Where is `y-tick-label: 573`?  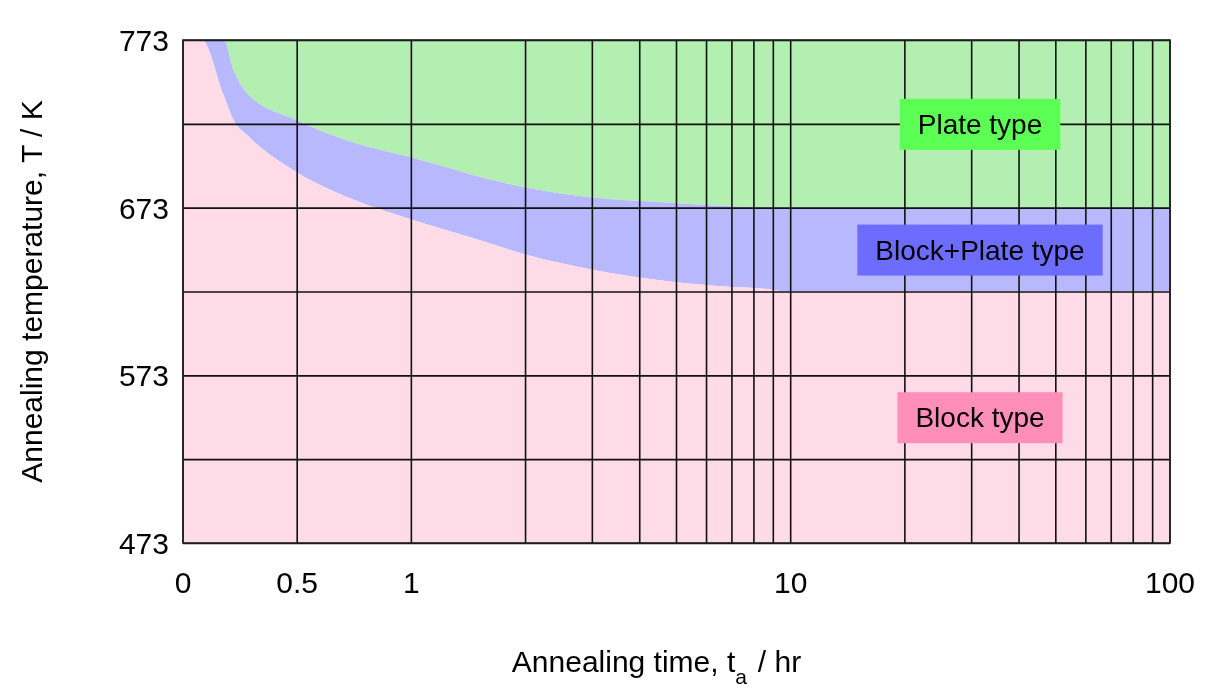
y-tick-label: 573 is located at coordinates (143, 376).